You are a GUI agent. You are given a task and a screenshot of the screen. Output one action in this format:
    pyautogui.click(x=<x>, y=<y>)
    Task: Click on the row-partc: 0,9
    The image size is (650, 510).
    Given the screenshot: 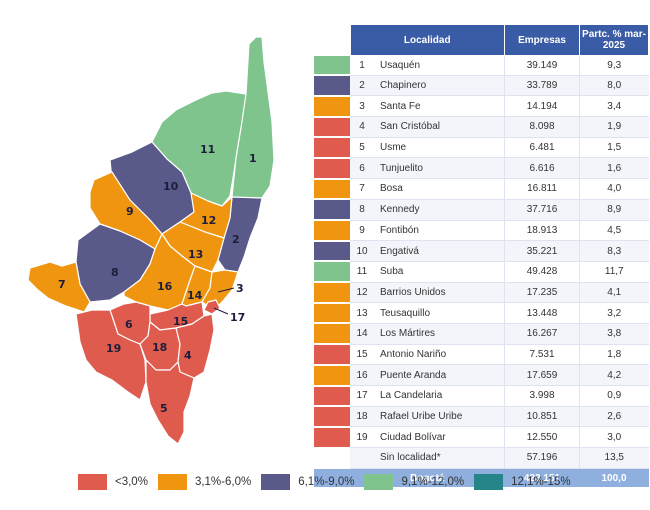 What is the action you would take?
    pyautogui.click(x=614, y=396)
    